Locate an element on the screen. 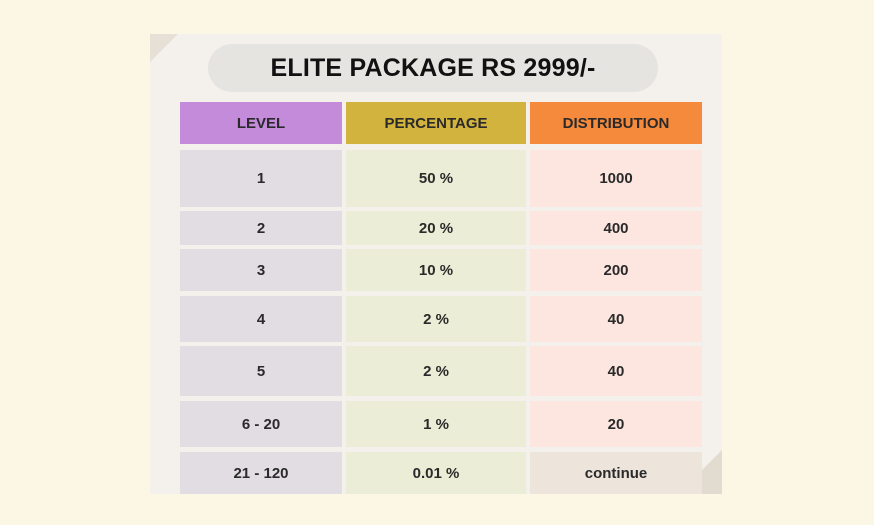  table-header-row: LEVEL PERCENTAGE DISTRIBUTION is located at coordinates (441, 123).